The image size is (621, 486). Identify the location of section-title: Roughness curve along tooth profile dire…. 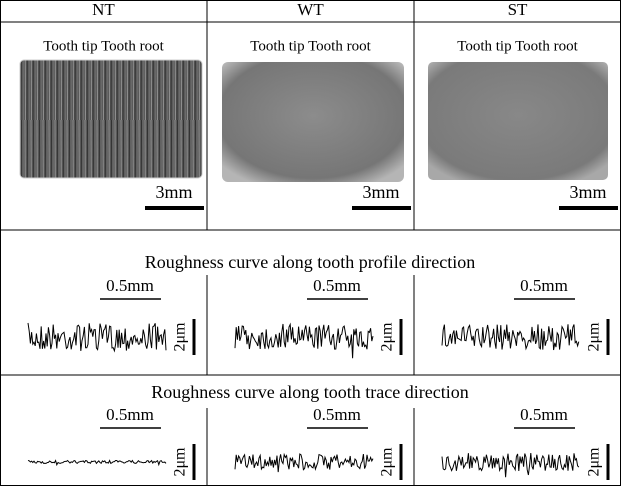
(310, 262).